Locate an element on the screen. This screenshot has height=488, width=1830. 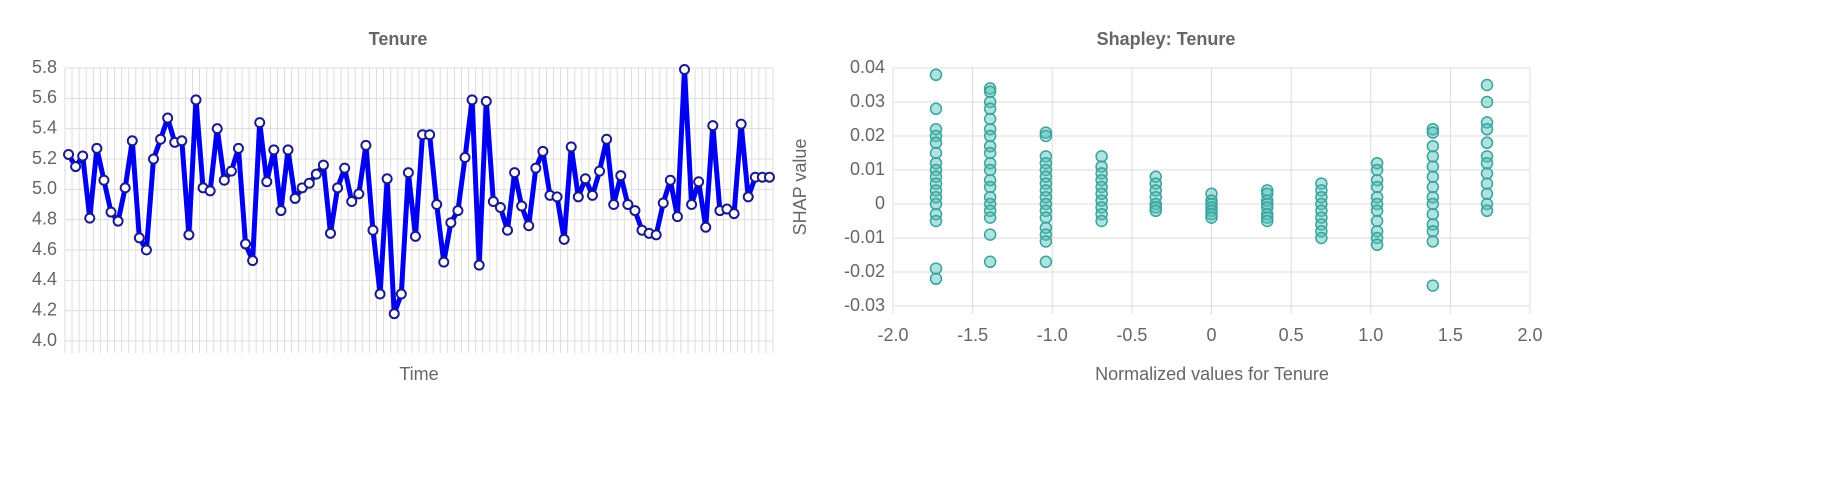
y-axis-label: SHAP value is located at coordinates (800, 187).